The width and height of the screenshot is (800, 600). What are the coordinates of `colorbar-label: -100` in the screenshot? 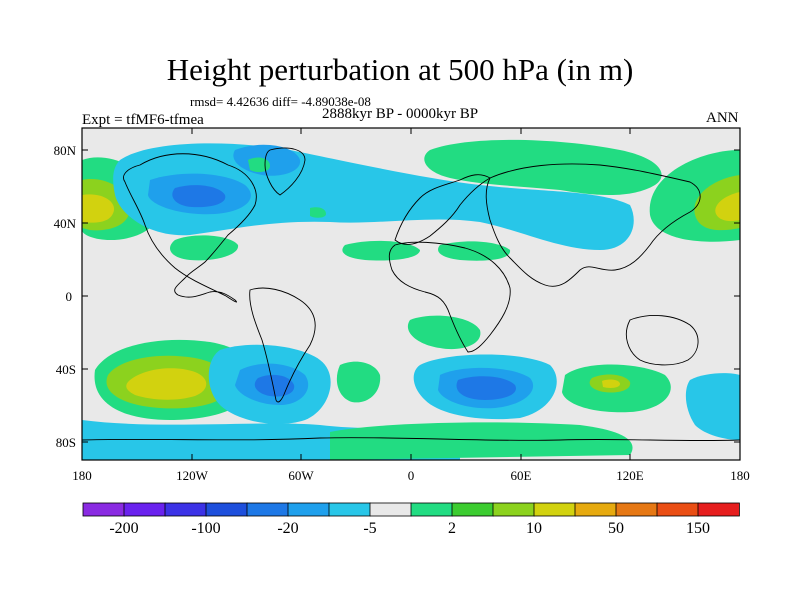 It's located at (205, 528).